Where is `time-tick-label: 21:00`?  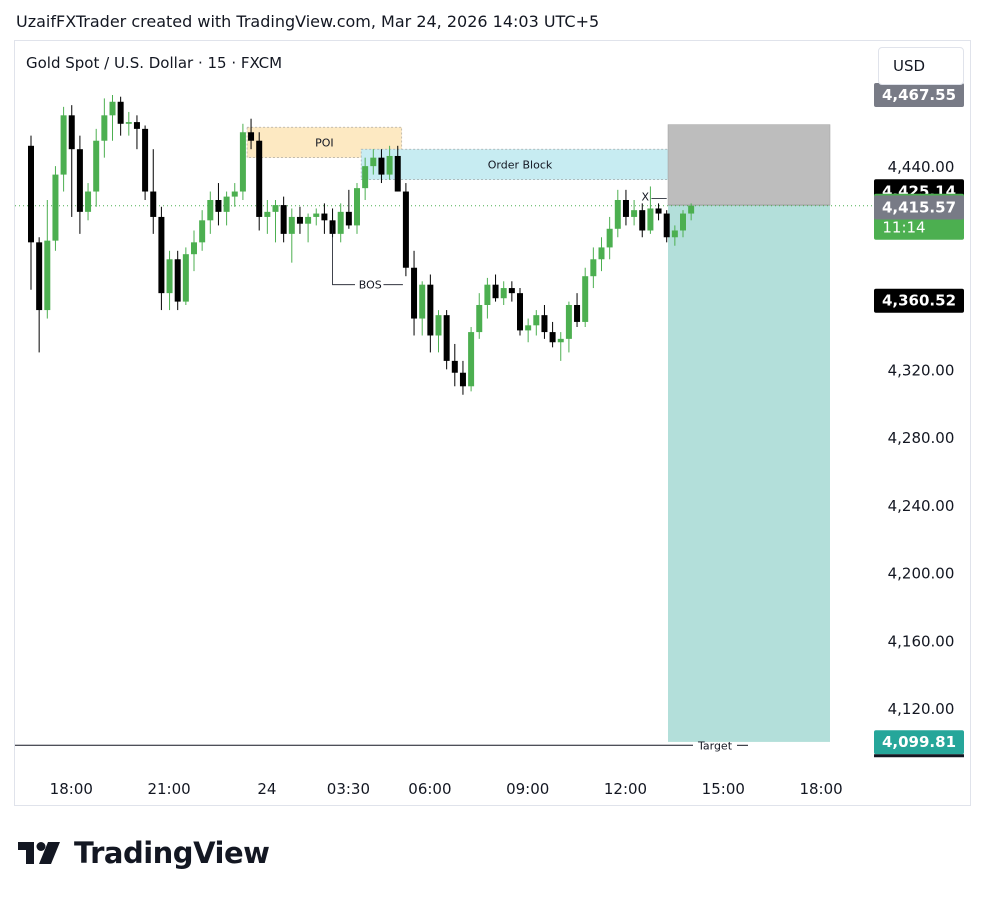
time-tick-label: 21:00 is located at coordinates (168, 789).